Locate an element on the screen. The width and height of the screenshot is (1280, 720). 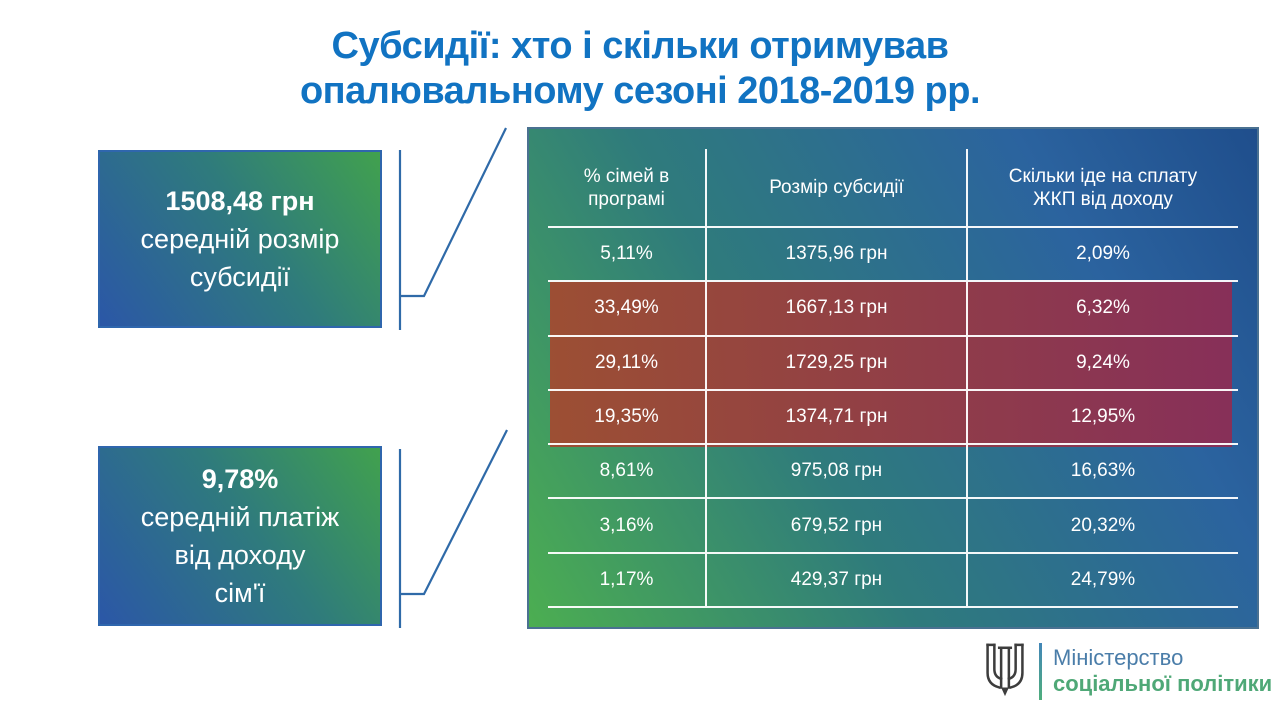
callout-average-subsidy: 1508,48 грн середній розмір субсидії is located at coordinates (240, 239).